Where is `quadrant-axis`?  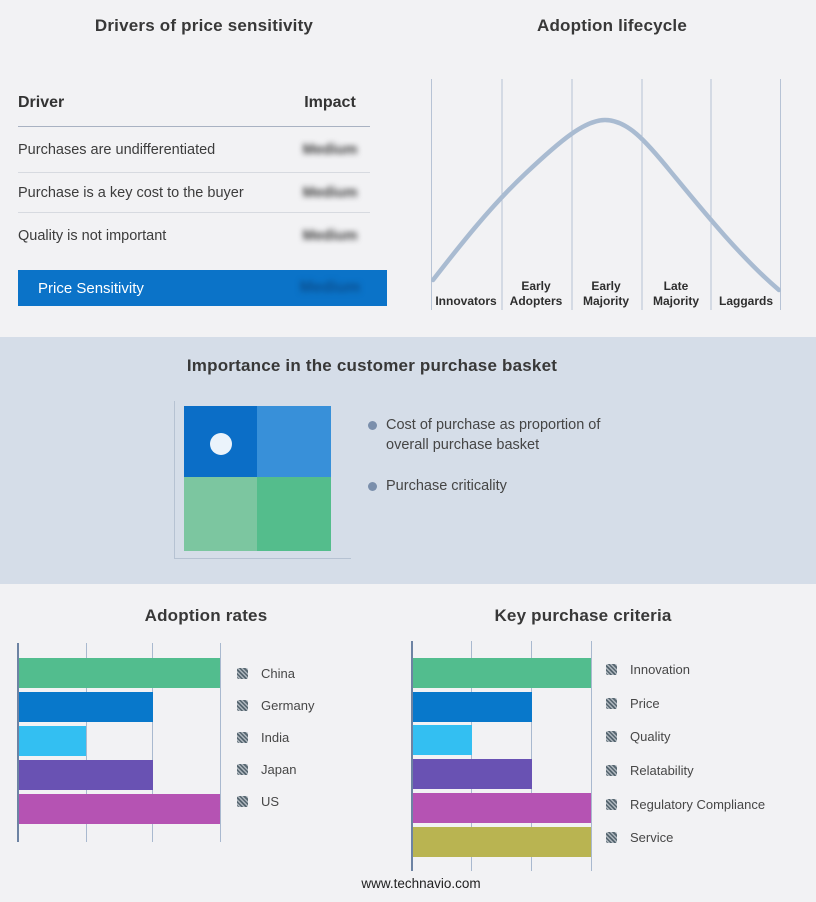
quadrant-axis is located at coordinates (262, 480).